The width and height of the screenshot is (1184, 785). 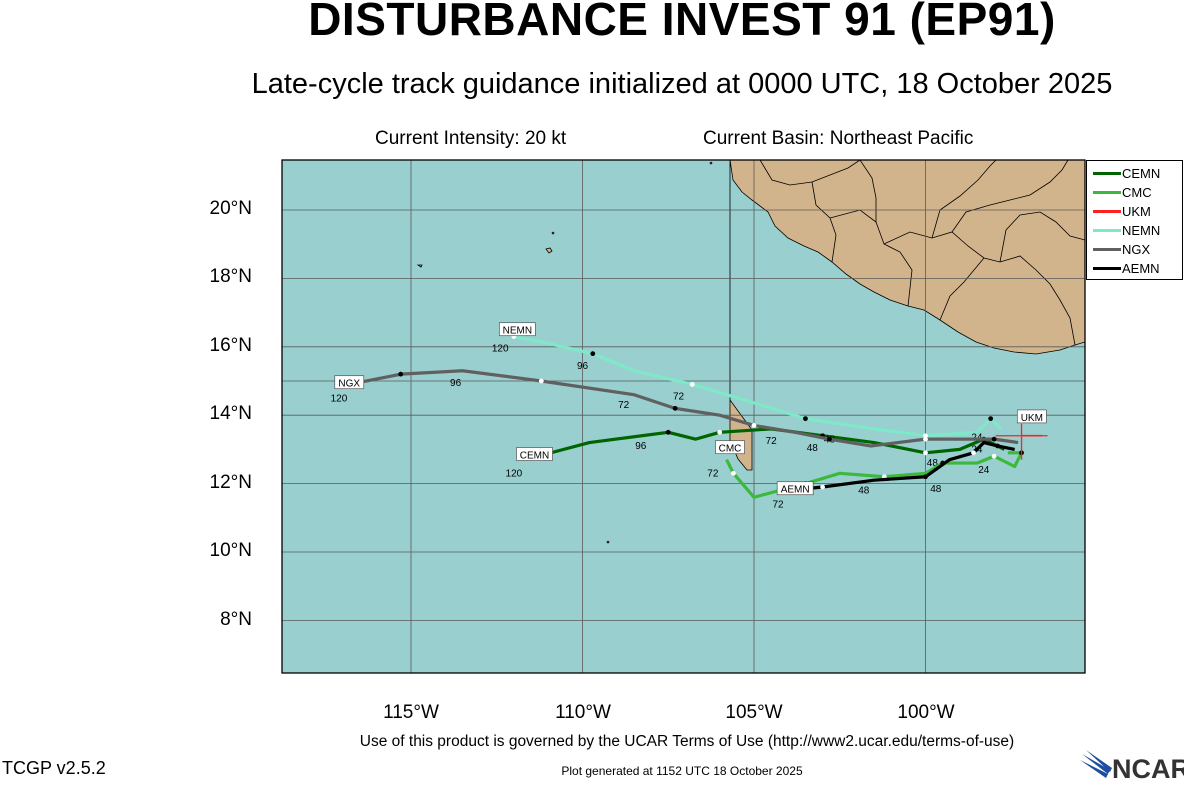 I want to click on tag-nemn: NEMN, so click(x=517, y=329).